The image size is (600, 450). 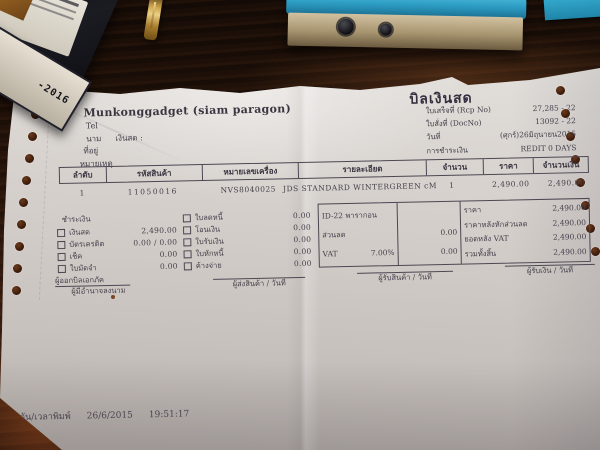 I want to click on tel-label: Tel, so click(x=91, y=126).